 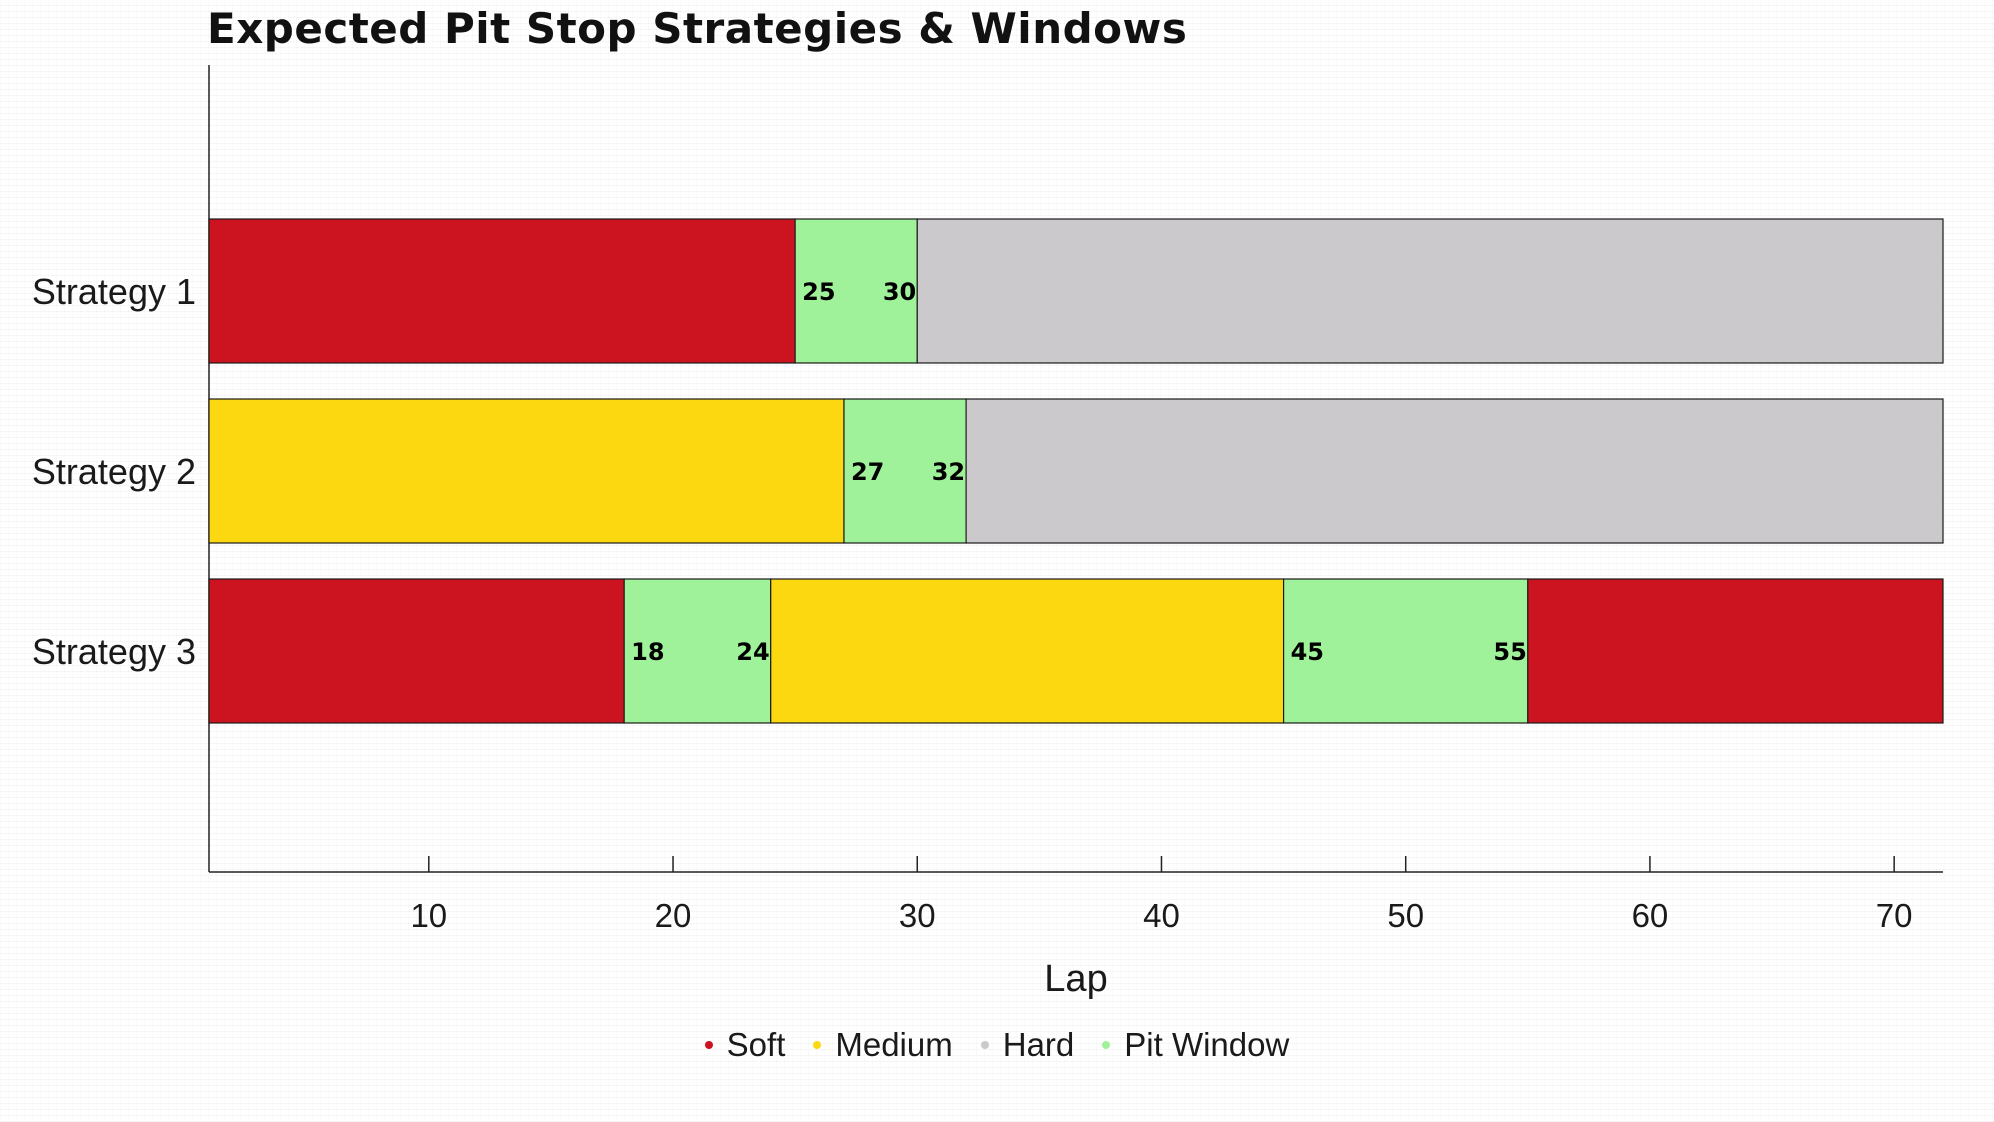 I want to click on window-end-label: 30, so click(x=899, y=292).